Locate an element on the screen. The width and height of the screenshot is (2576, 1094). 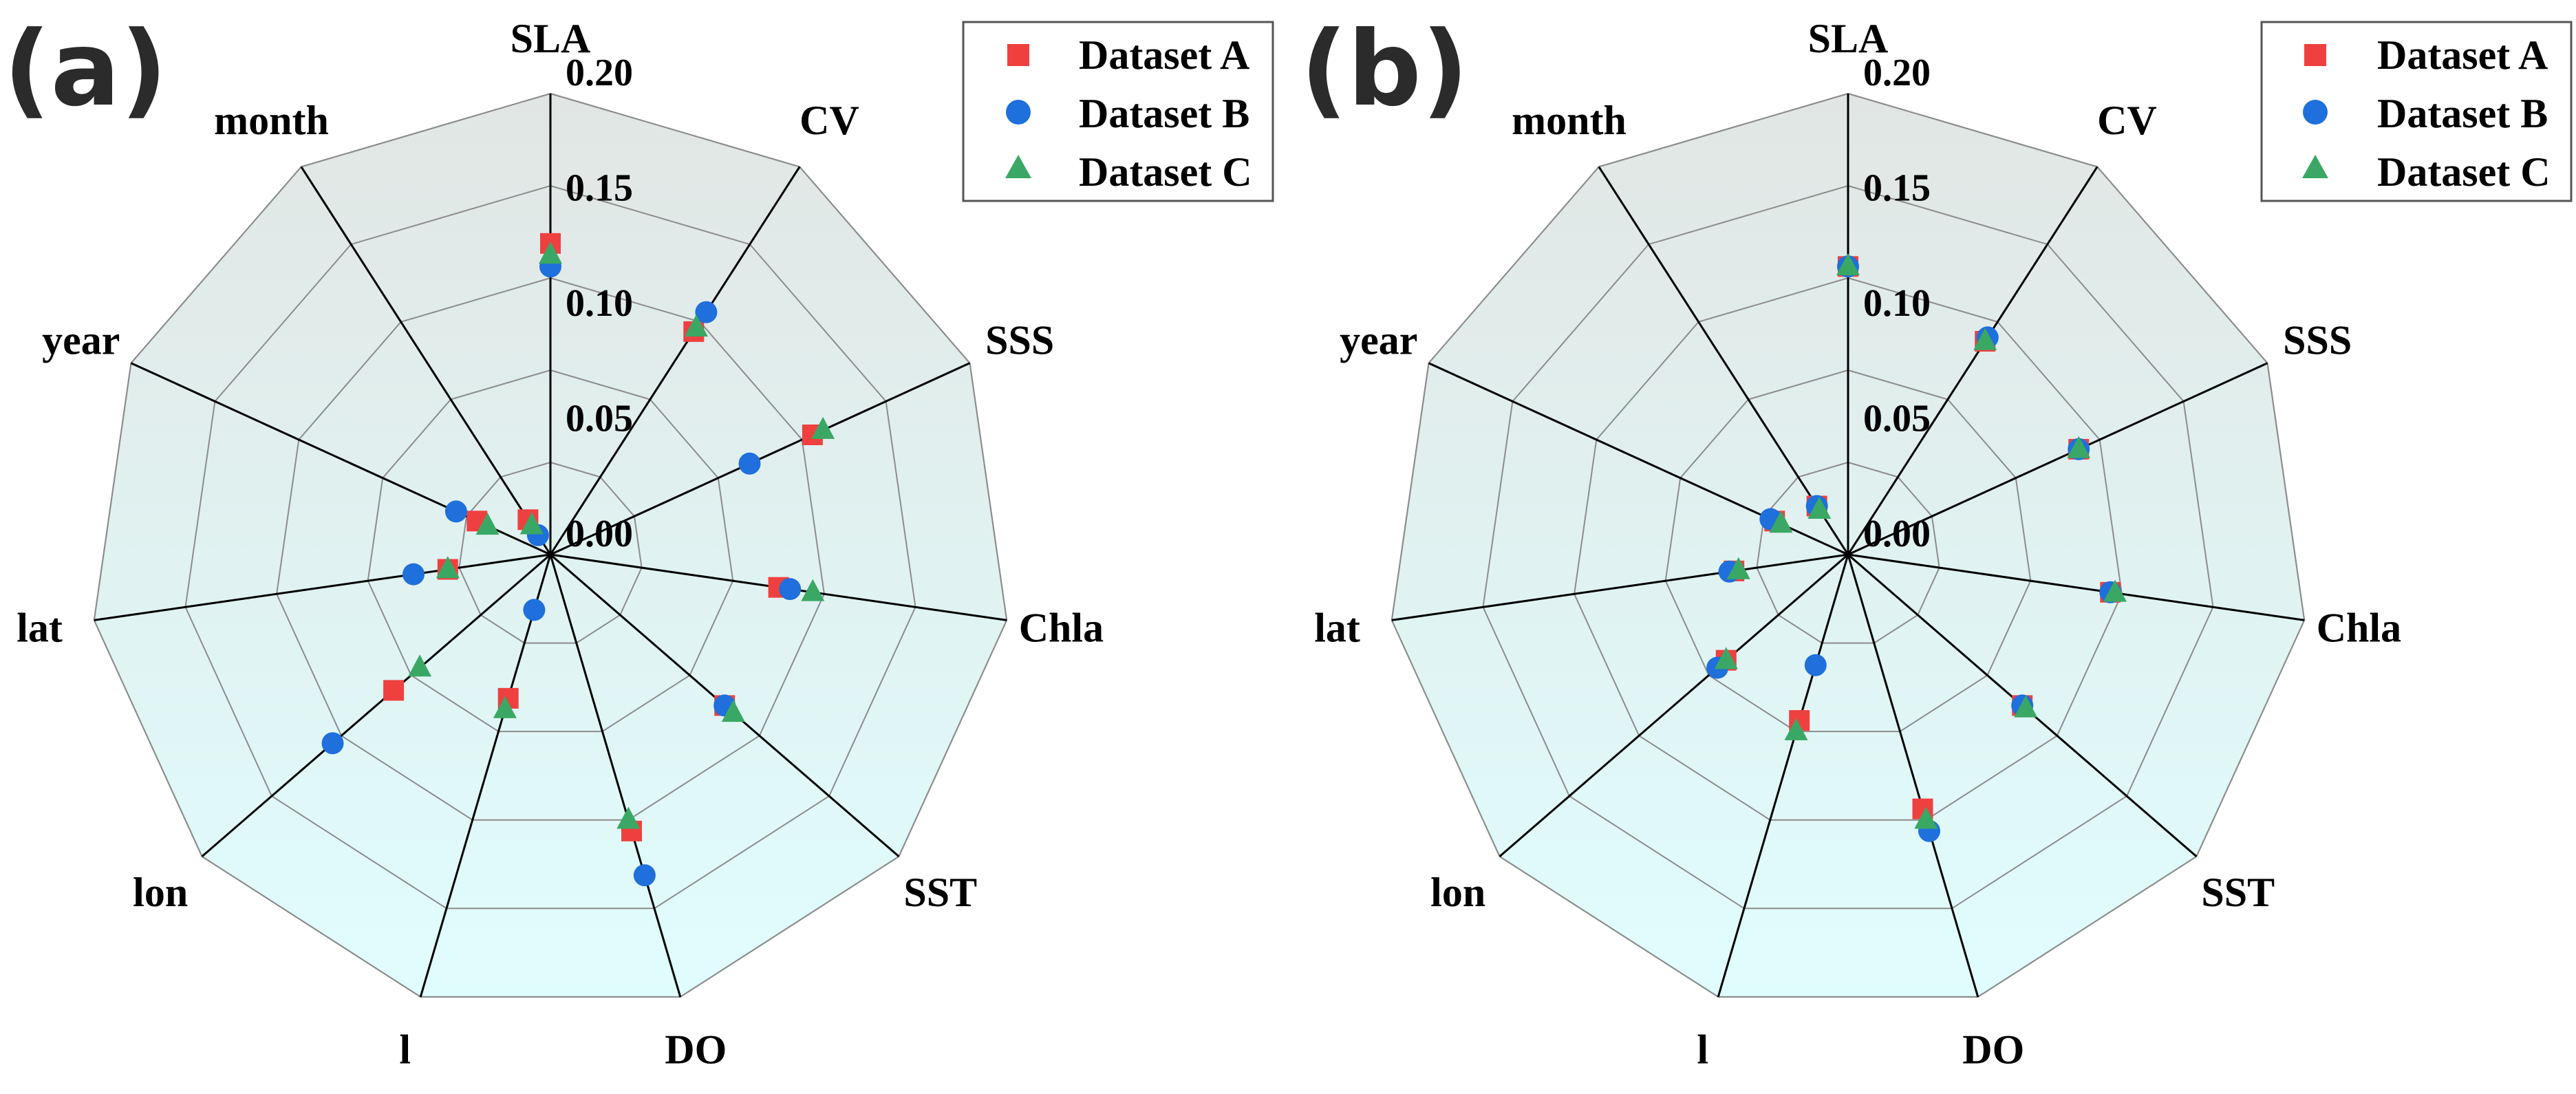
radar-spoke-lon is located at coordinates (376, 705).